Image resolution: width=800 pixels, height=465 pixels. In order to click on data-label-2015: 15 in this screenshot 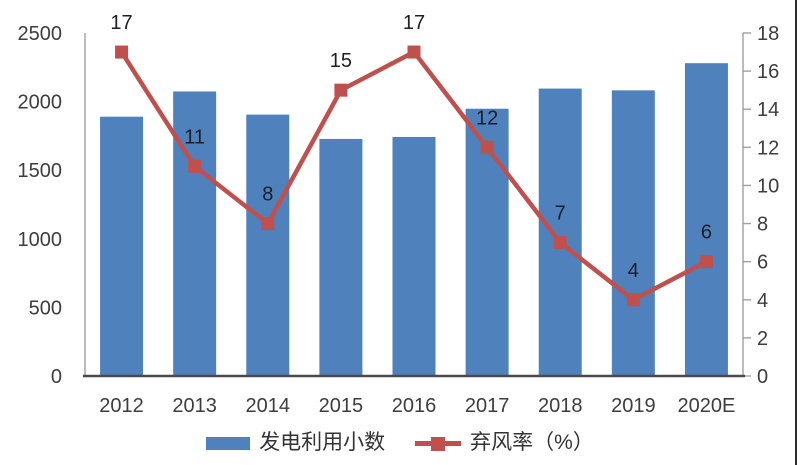, I will do `click(341, 61)`.